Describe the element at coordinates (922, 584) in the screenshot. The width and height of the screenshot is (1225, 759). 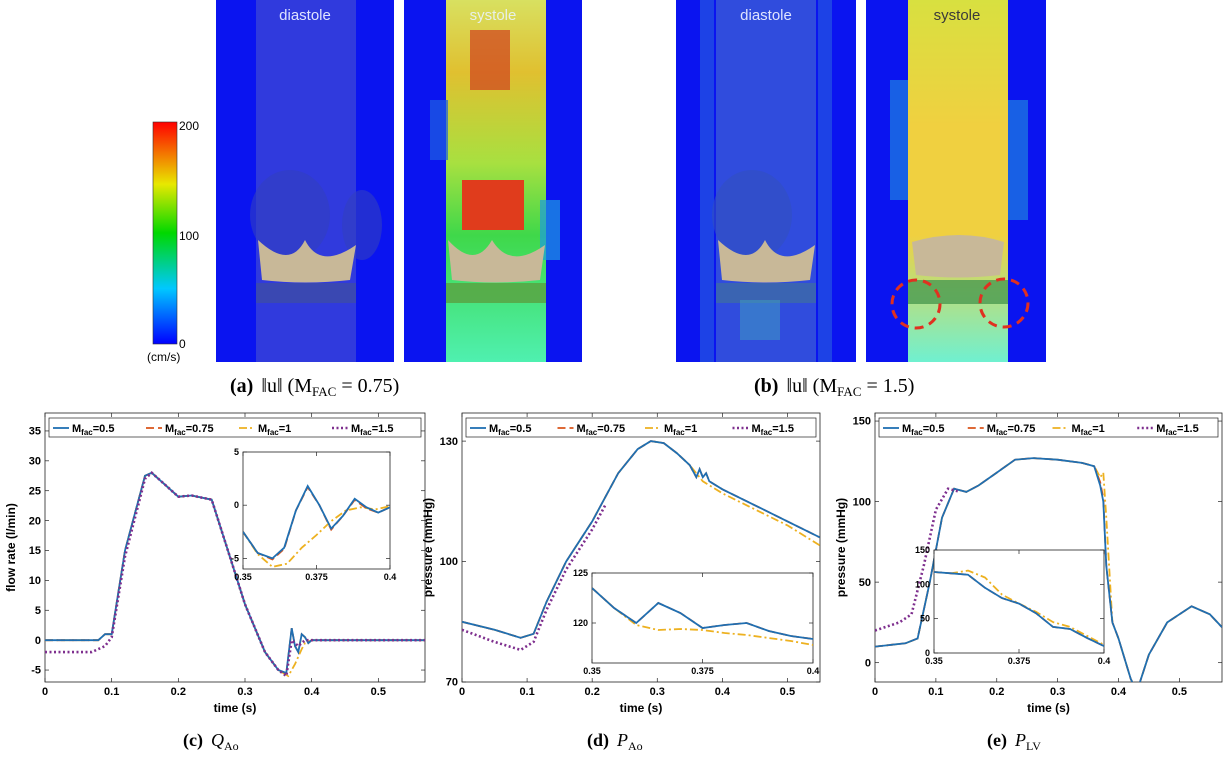
I see `inset-y-tick-label: 100` at that location.